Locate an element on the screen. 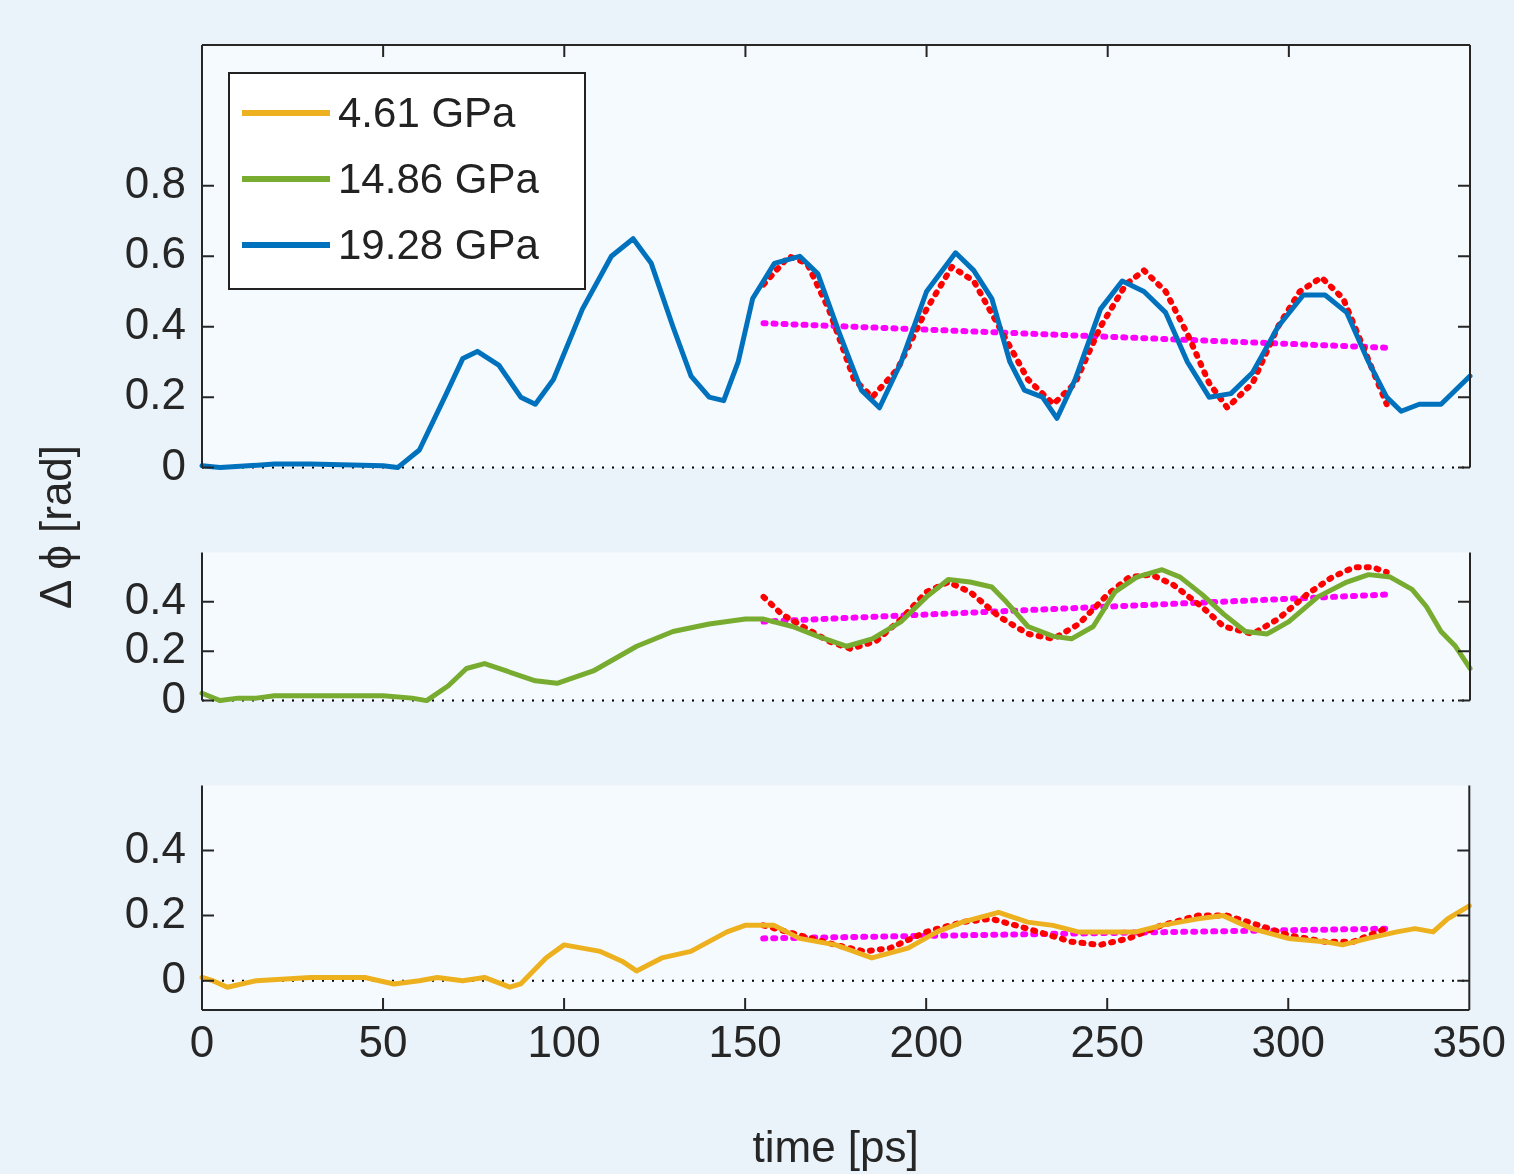 Image resolution: width=1514 pixels, height=1174 pixels. x-axis-title: time [ps] is located at coordinates (835, 1146).